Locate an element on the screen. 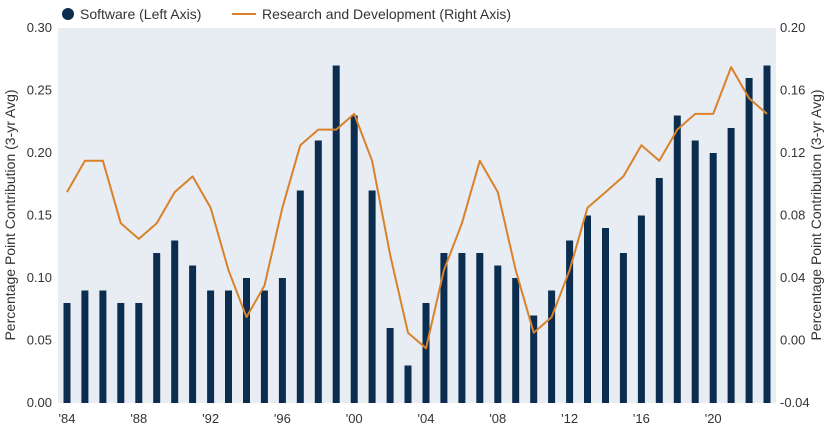 This screenshot has height=436, width=832. software-bar-1996 is located at coordinates (282, 340).